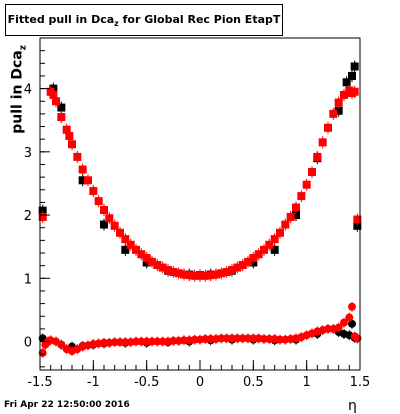 The height and width of the screenshot is (414, 400). I want to click on x-tick-label: -0.5, so click(146, 382).